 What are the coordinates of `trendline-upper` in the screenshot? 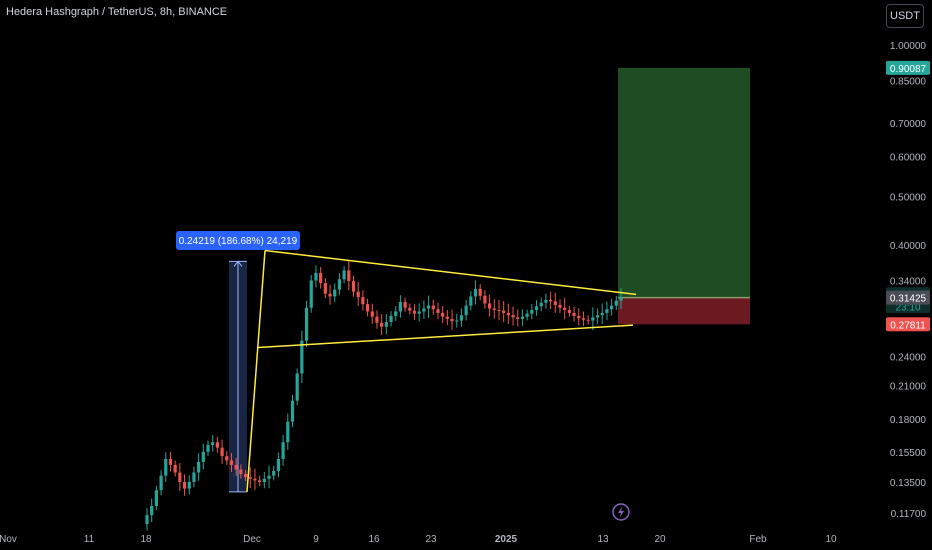 It's located at (450, 272).